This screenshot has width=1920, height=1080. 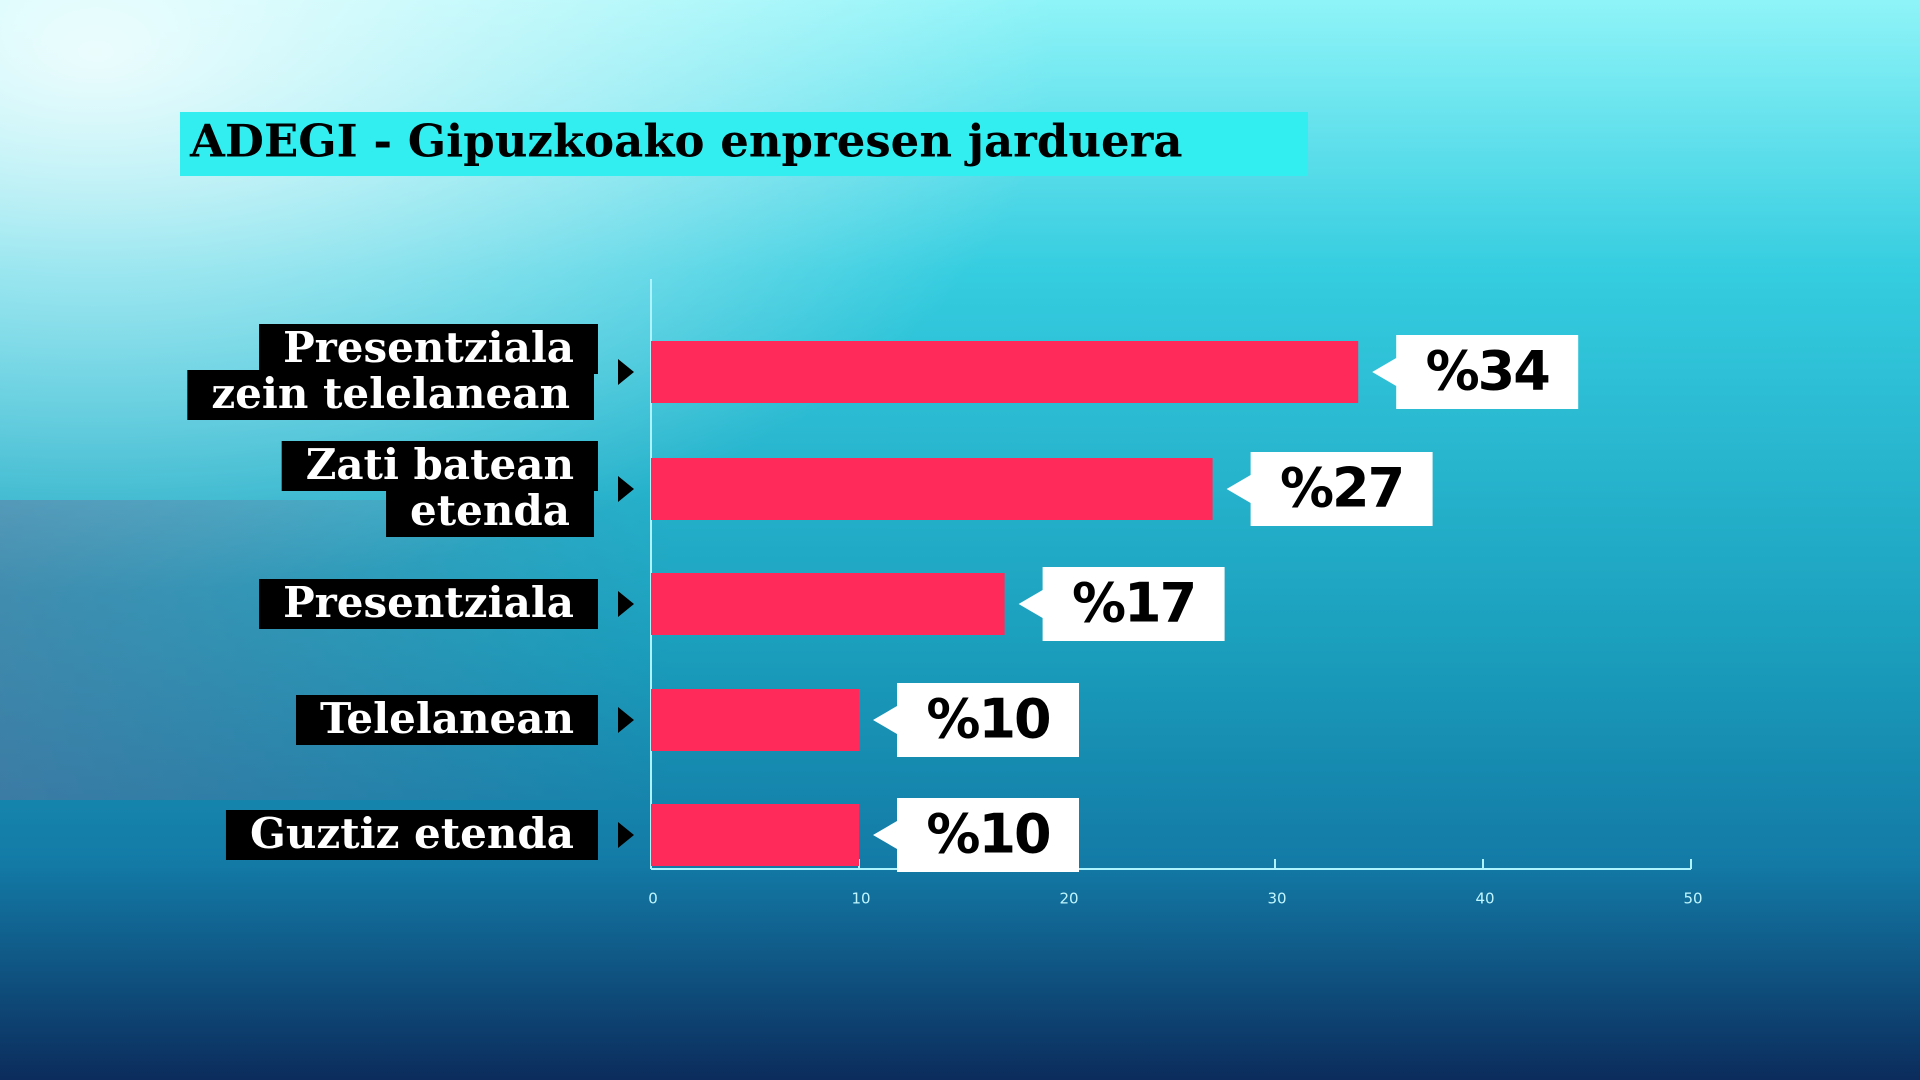 I want to click on value-label: %17, so click(x=1133, y=603).